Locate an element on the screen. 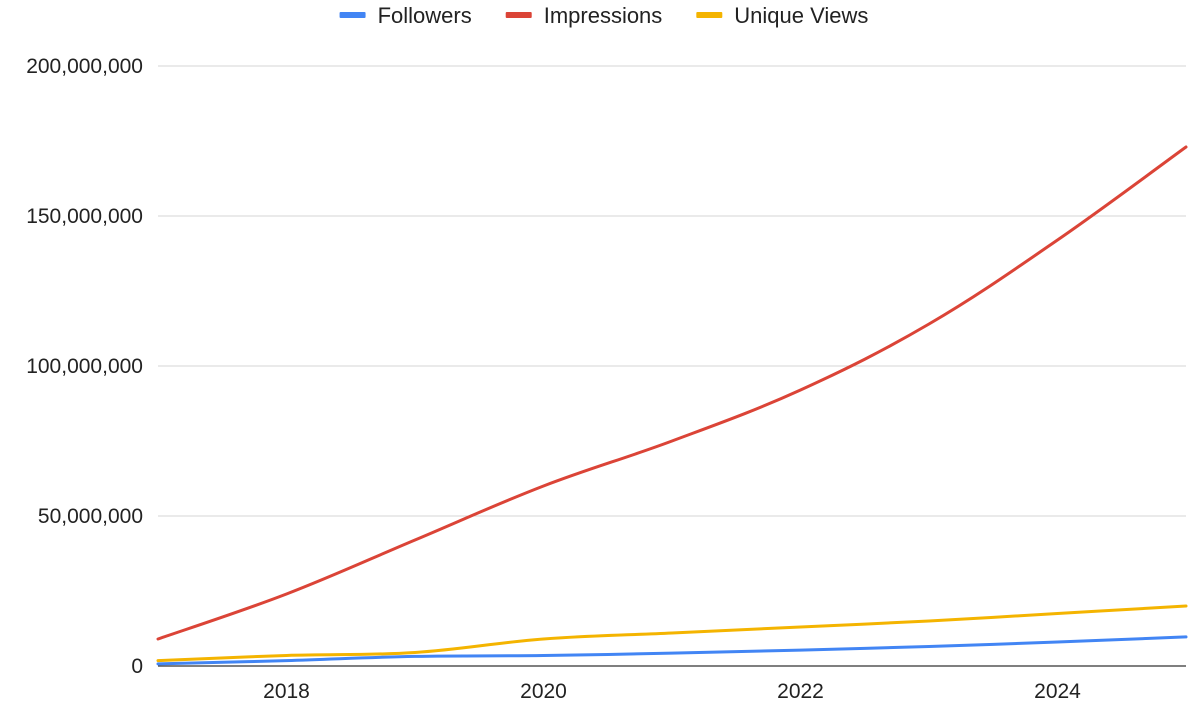 The image size is (1188, 702). x-tick-label: 2018 is located at coordinates (286, 691).